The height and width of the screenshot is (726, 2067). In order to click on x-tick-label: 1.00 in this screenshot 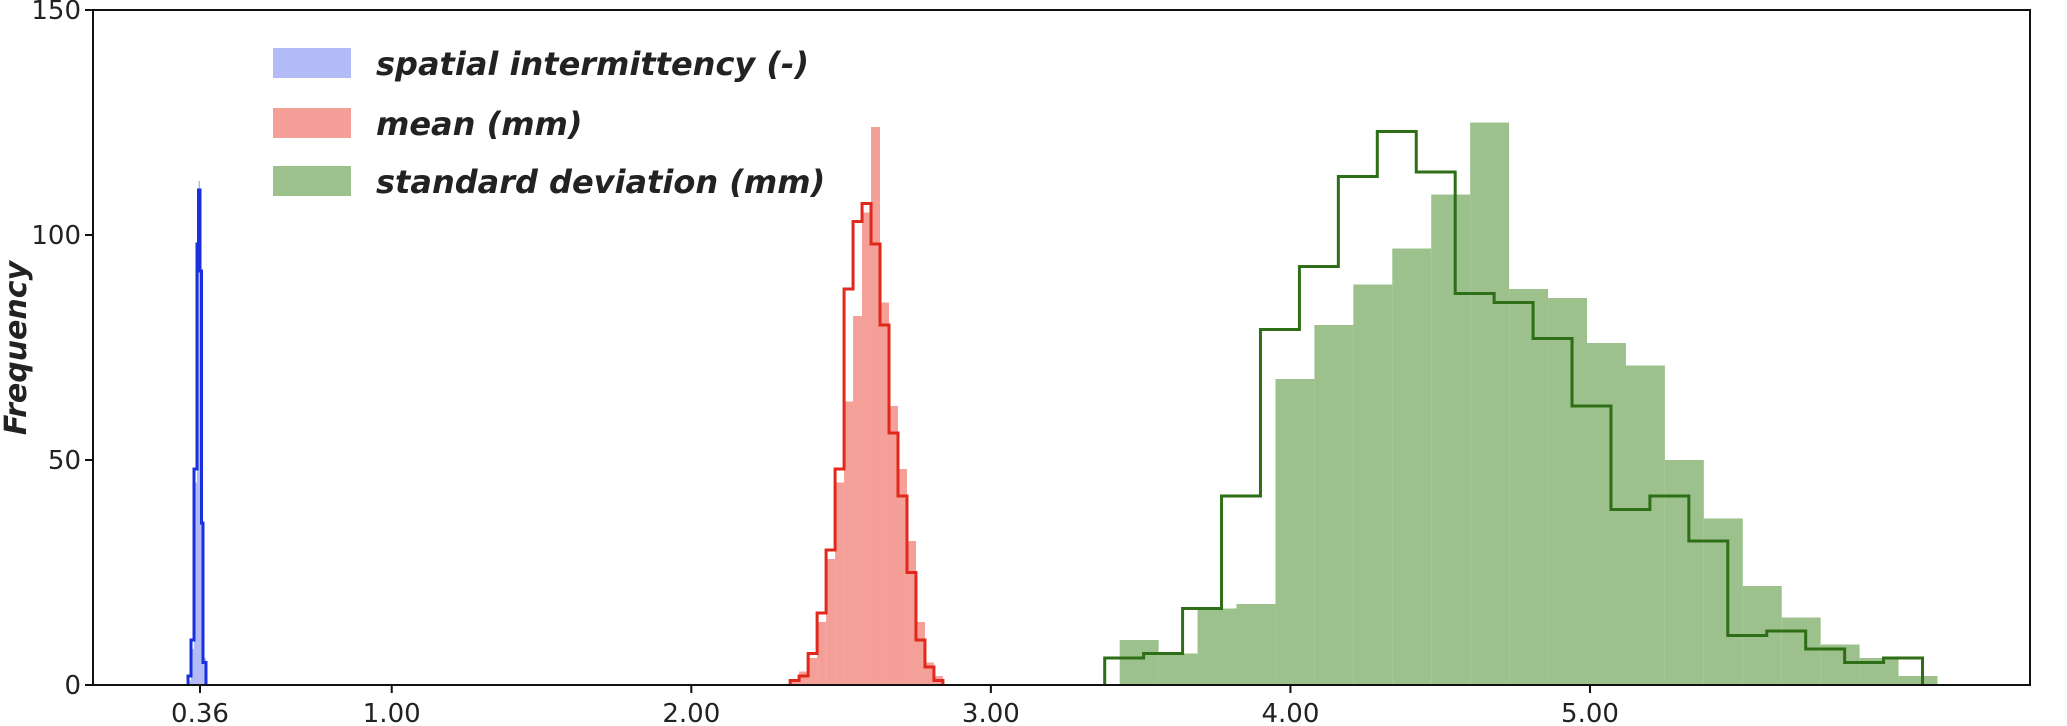, I will do `click(392, 712)`.